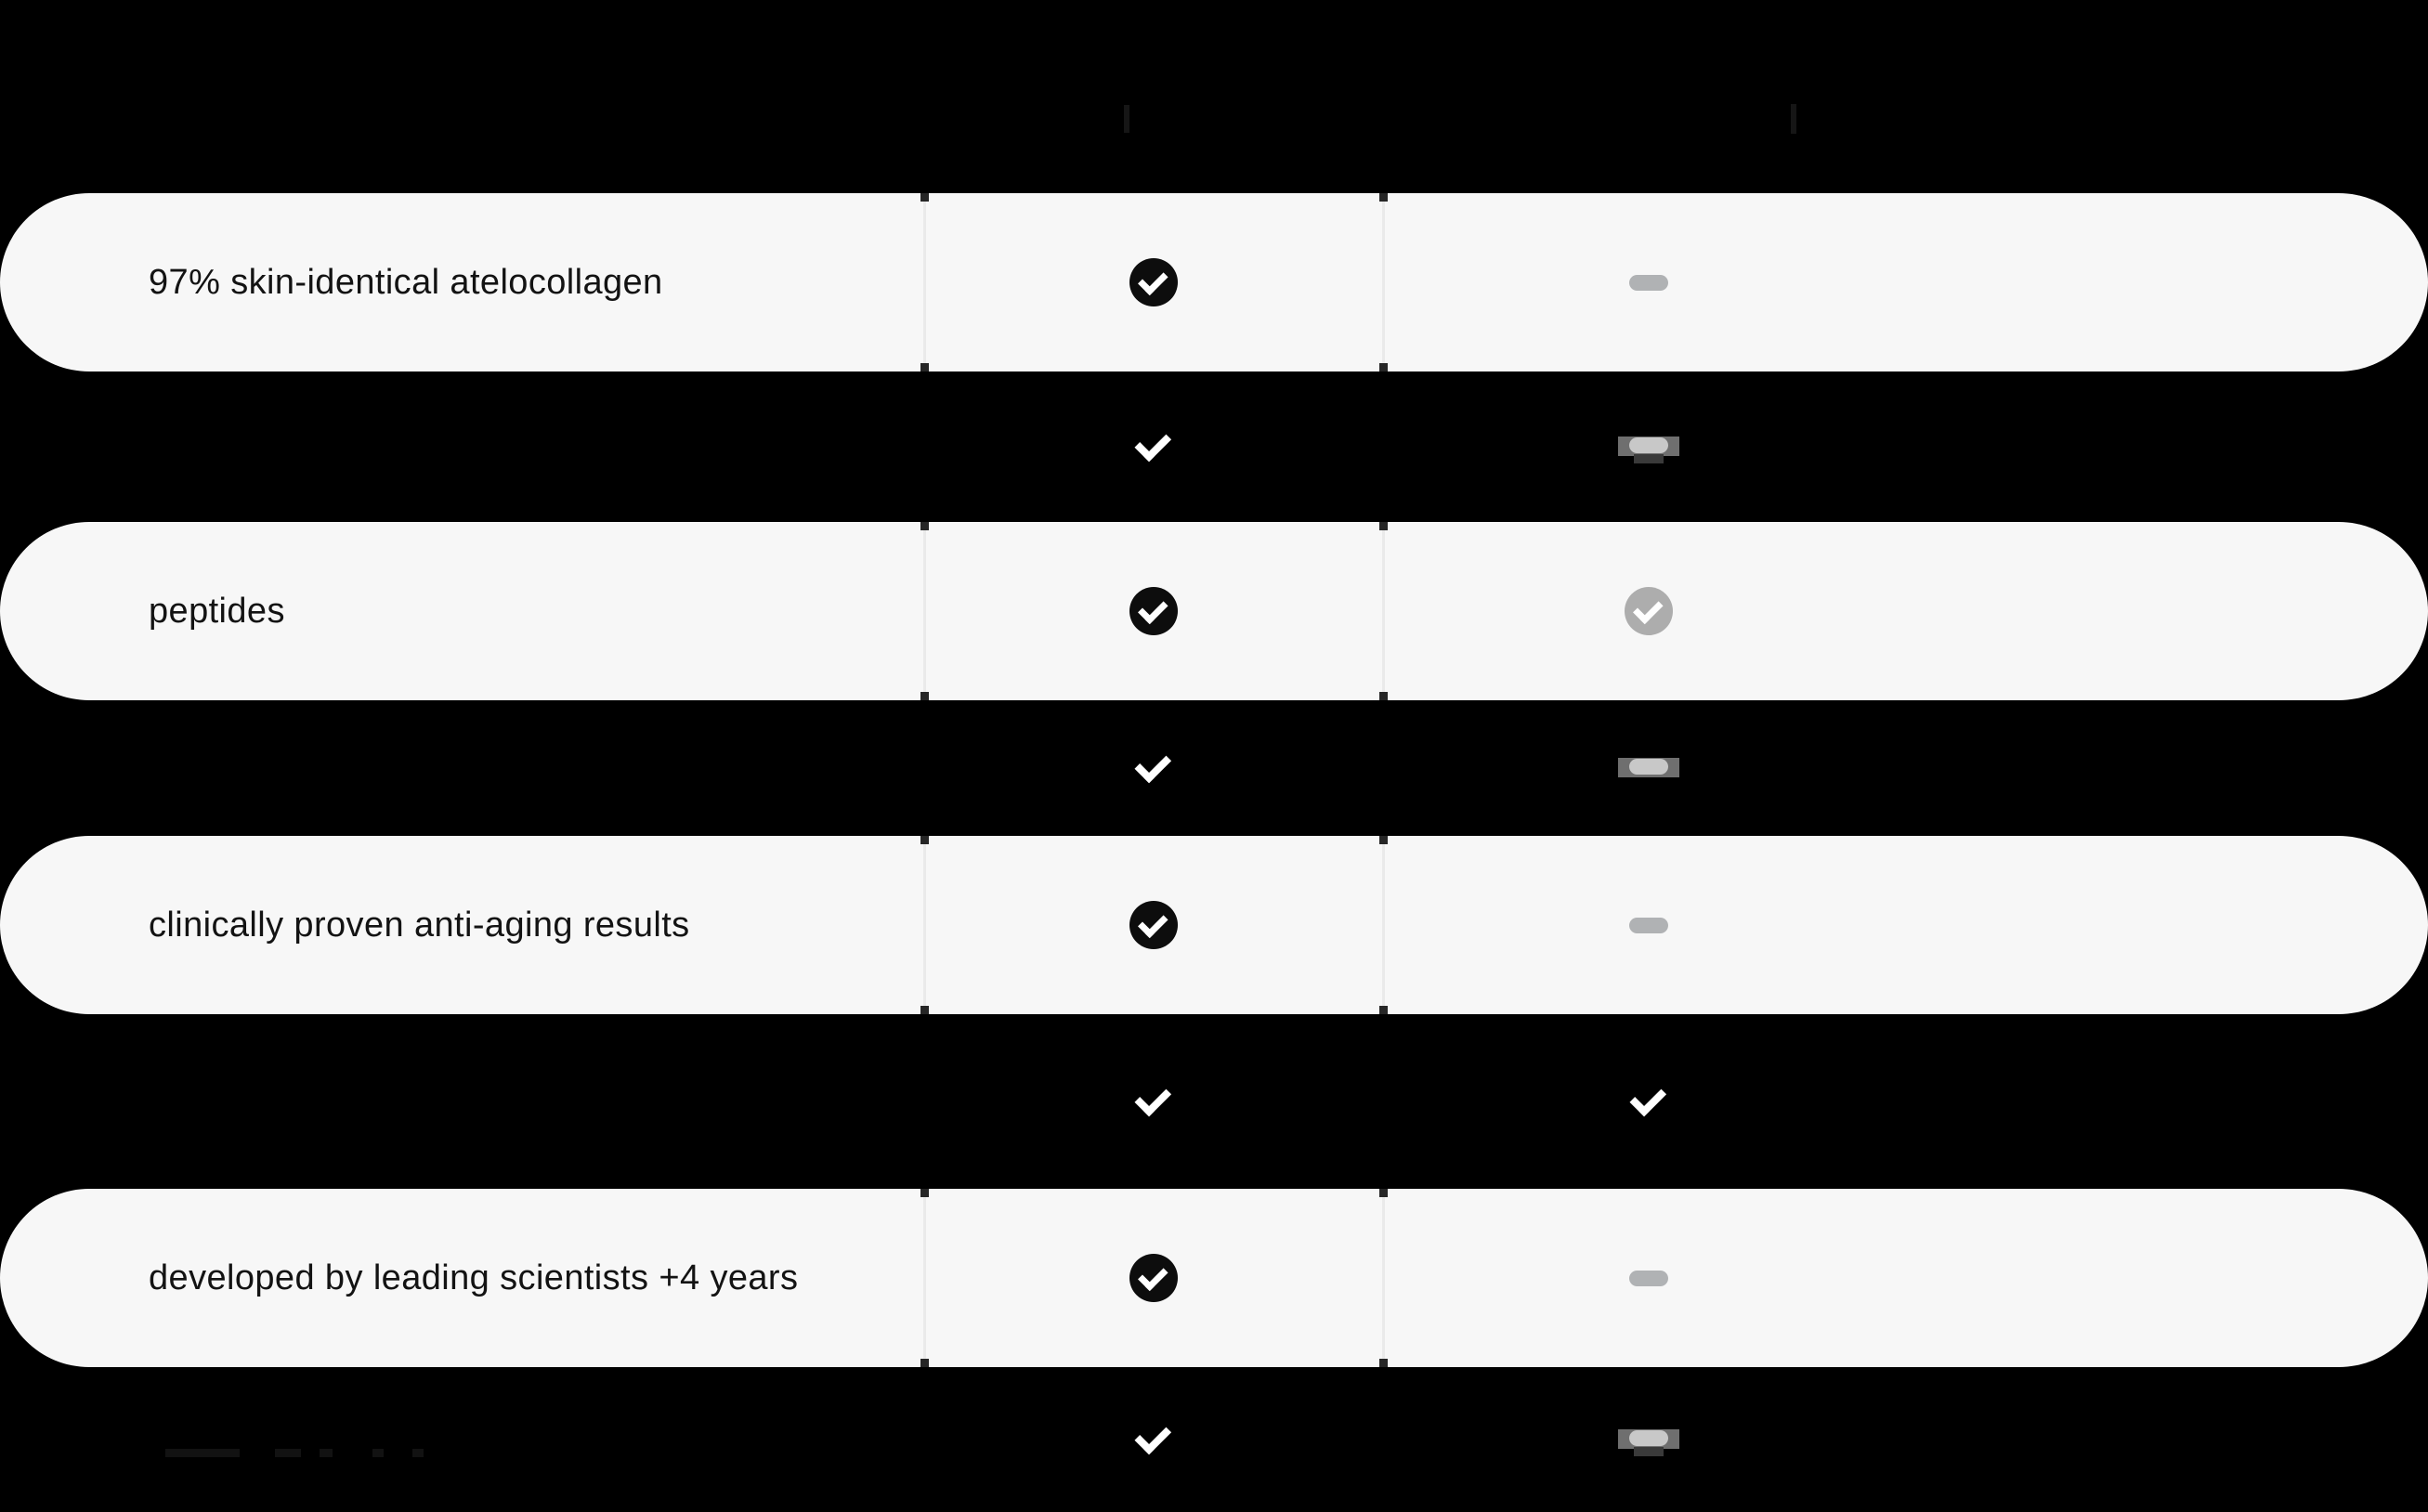 This screenshot has width=2428, height=1512. I want to click on table-row: clinically proven anti-aging results, so click(1214, 925).